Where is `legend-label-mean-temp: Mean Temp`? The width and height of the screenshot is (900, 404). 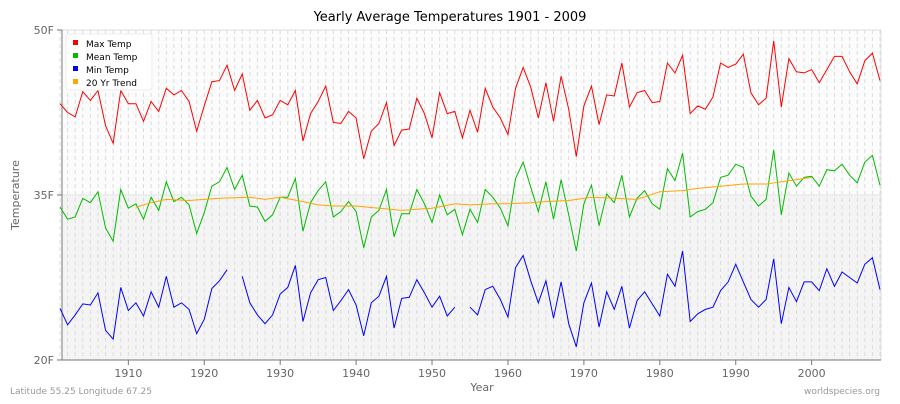
legend-label-mean-temp: Mean Temp is located at coordinates (112, 58).